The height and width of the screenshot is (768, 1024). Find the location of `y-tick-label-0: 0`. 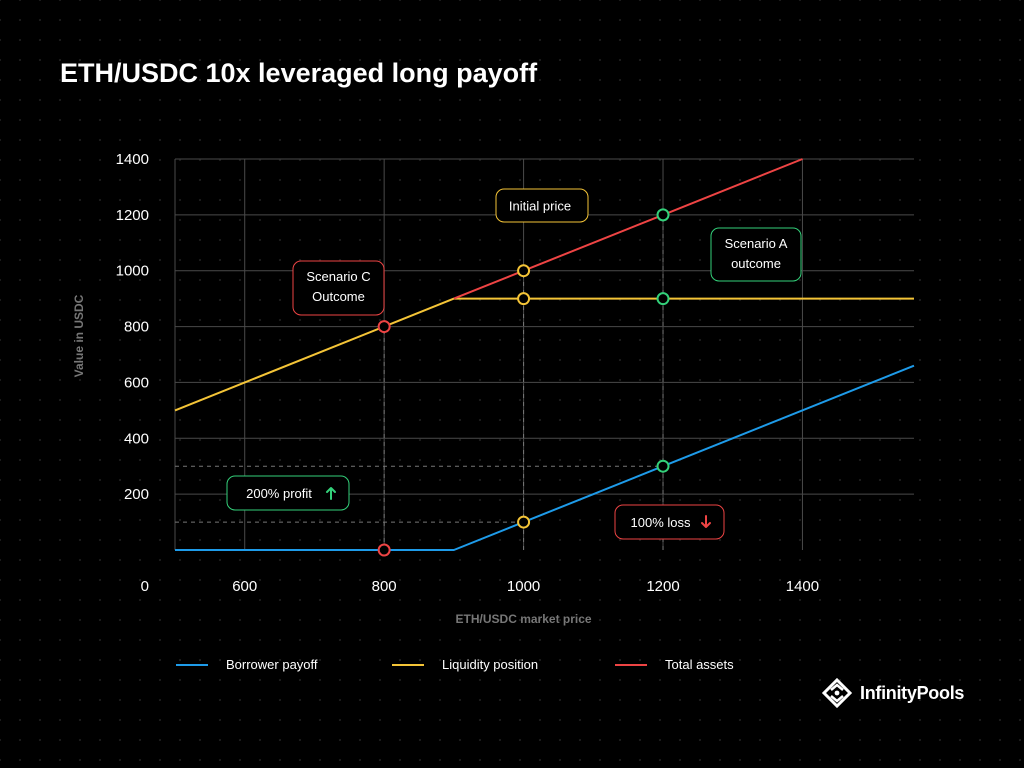

y-tick-label-0: 0 is located at coordinates (145, 586).